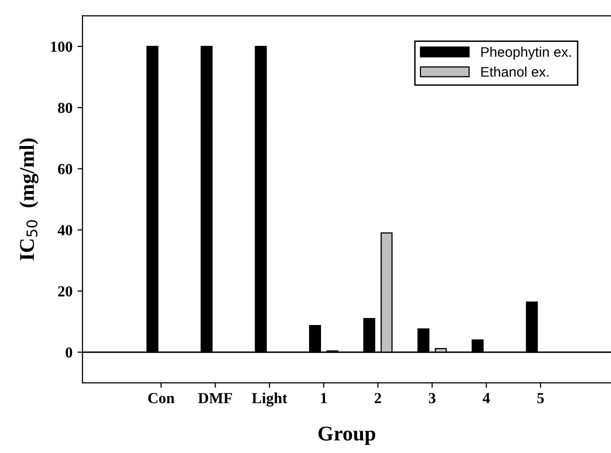  I want to click on x-axis-title: Group, so click(347, 435).